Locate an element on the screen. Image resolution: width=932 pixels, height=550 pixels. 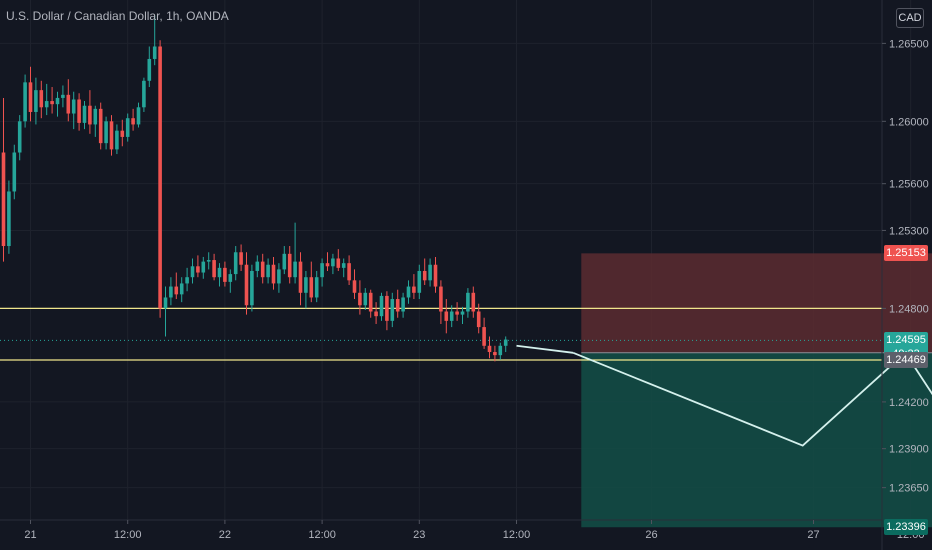
stop-loss-zone is located at coordinates (756, 303).